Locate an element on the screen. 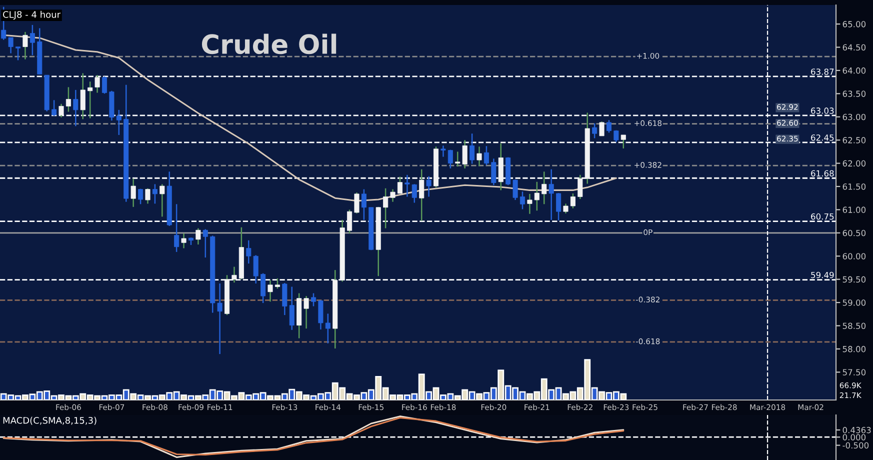 The width and height of the screenshot is (873, 460). y-tick-label: 57.50 is located at coordinates (854, 372).